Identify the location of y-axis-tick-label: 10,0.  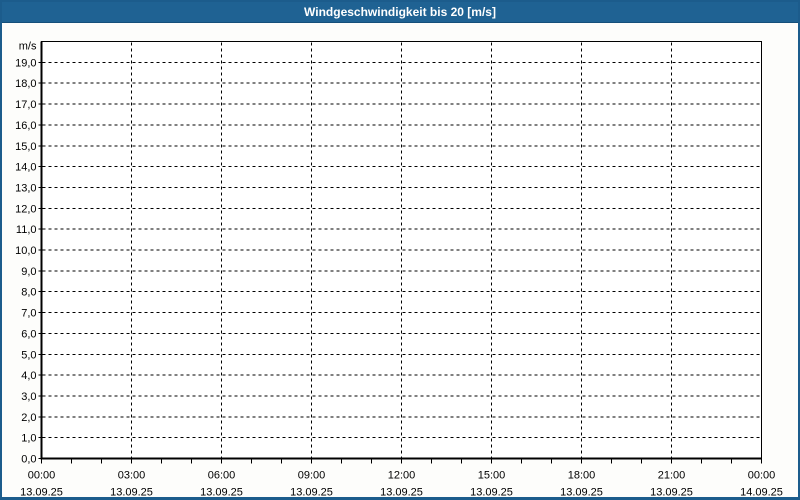
(25, 251).